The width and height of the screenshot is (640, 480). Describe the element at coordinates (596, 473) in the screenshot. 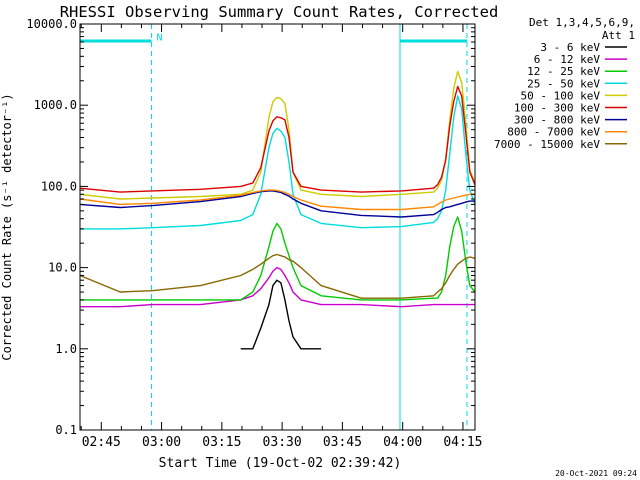

I see `timestamp: 20-Oct-2021 09:24` at that location.